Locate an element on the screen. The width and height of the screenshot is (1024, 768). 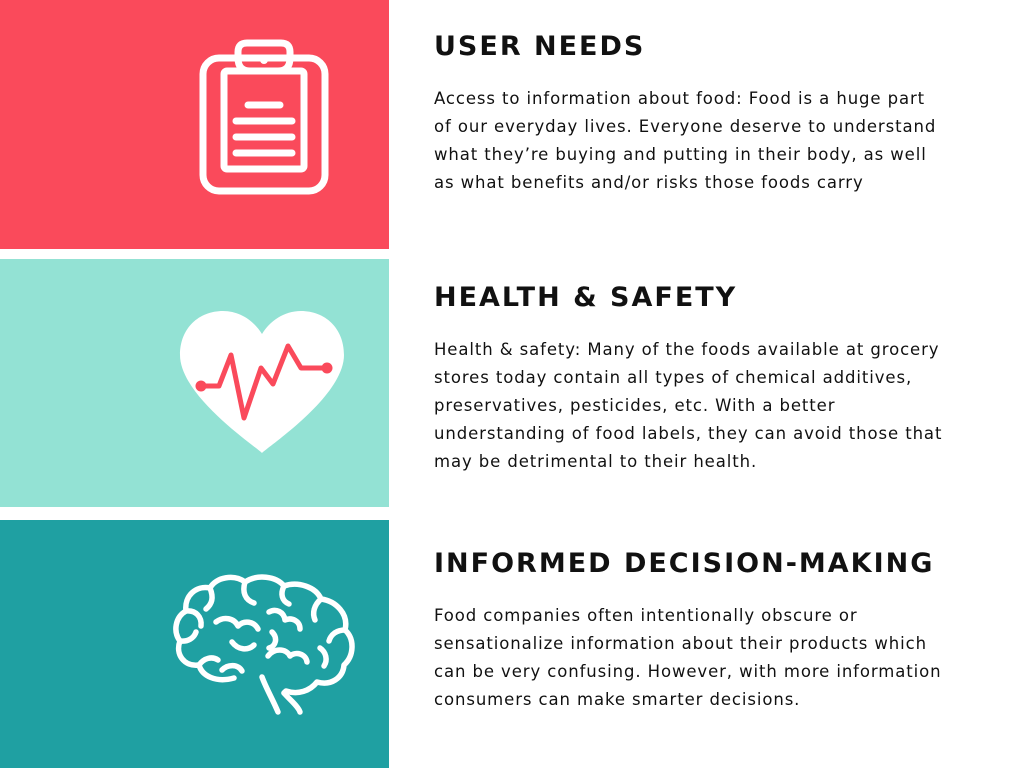
brain-icon is located at coordinates (265, 644).